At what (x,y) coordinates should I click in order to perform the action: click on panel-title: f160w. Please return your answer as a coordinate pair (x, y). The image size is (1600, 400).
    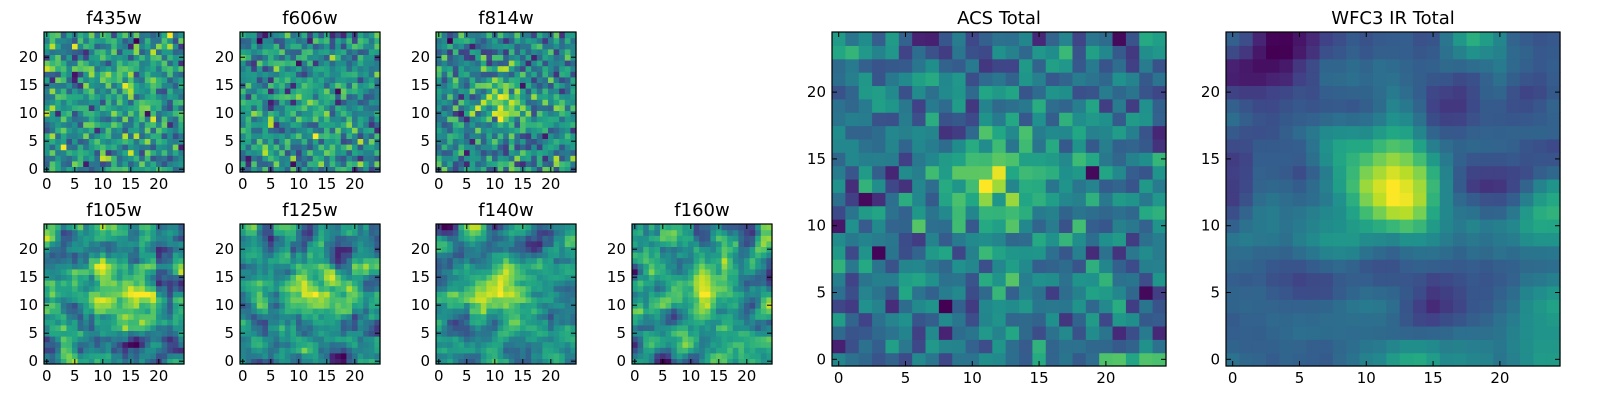
    Looking at the image, I should click on (701, 210).